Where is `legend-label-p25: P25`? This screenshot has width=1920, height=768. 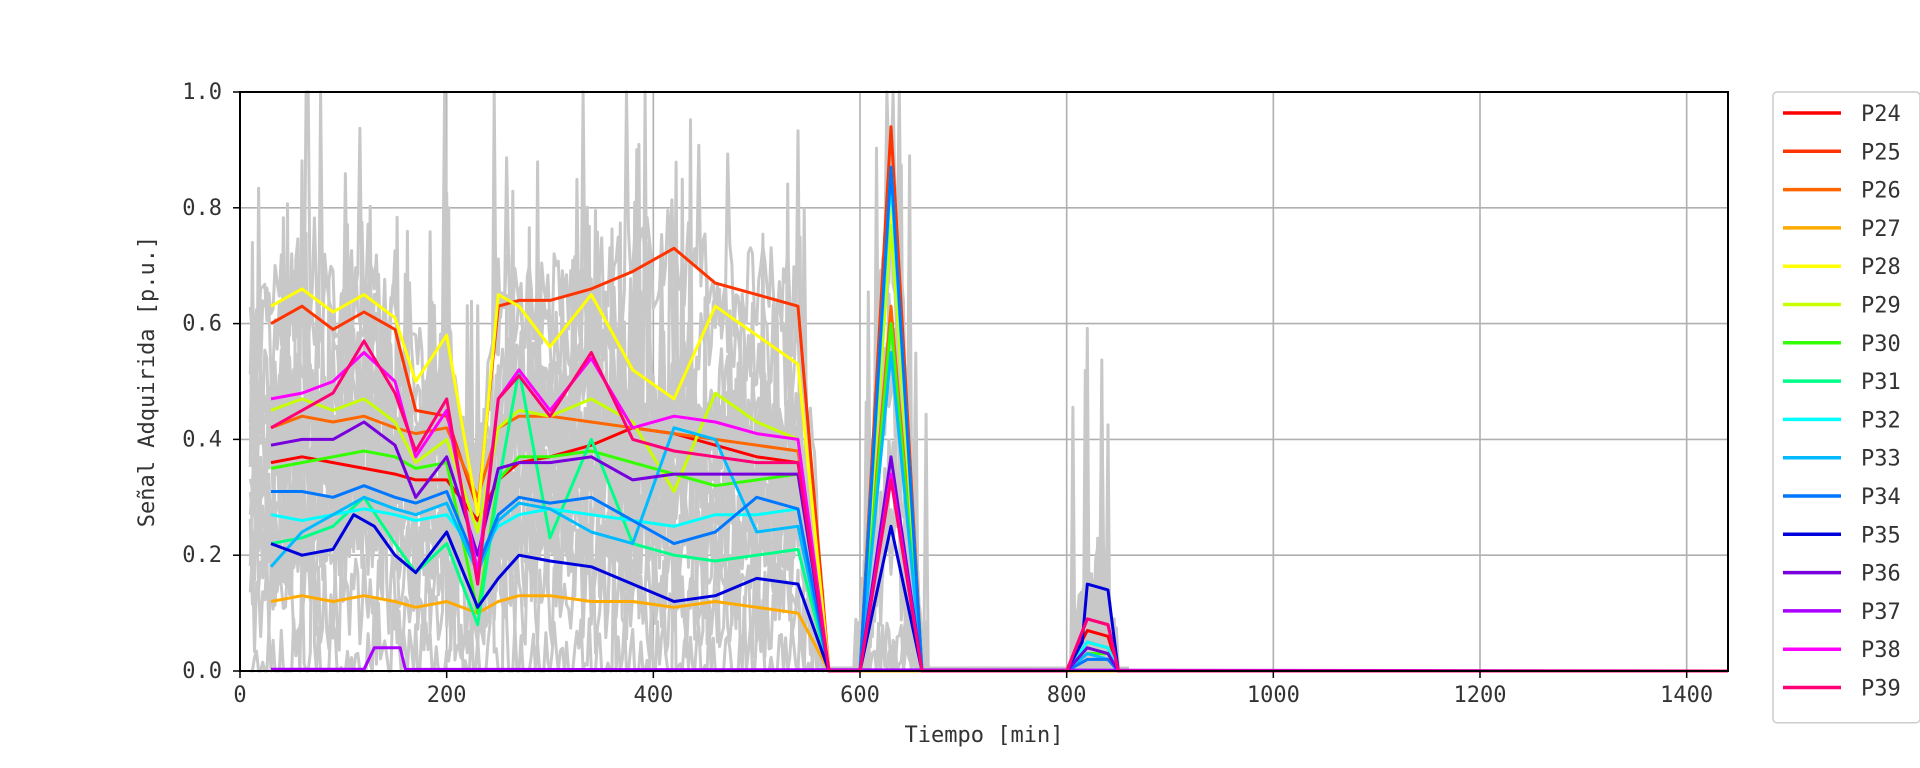 legend-label-p25: P25 is located at coordinates (1881, 152).